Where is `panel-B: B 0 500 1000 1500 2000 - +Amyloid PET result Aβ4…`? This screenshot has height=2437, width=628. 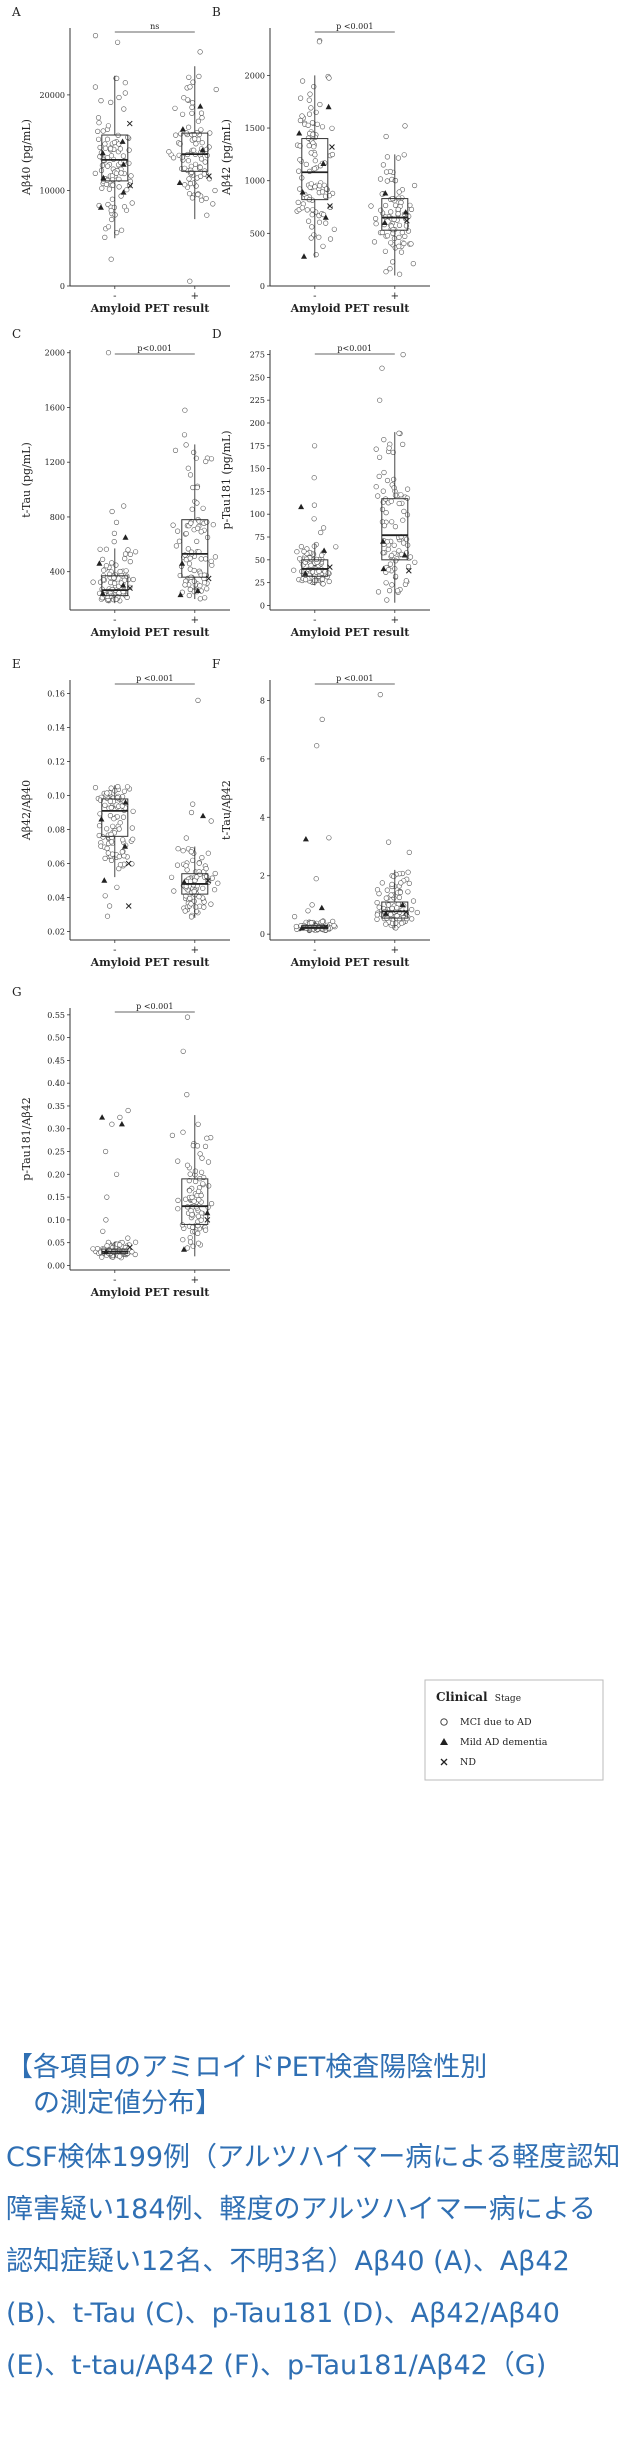
panel-B: B 0 500 1000 1500 2000 - +Amyloid PET result Aβ4… is located at coordinates (321, 160).